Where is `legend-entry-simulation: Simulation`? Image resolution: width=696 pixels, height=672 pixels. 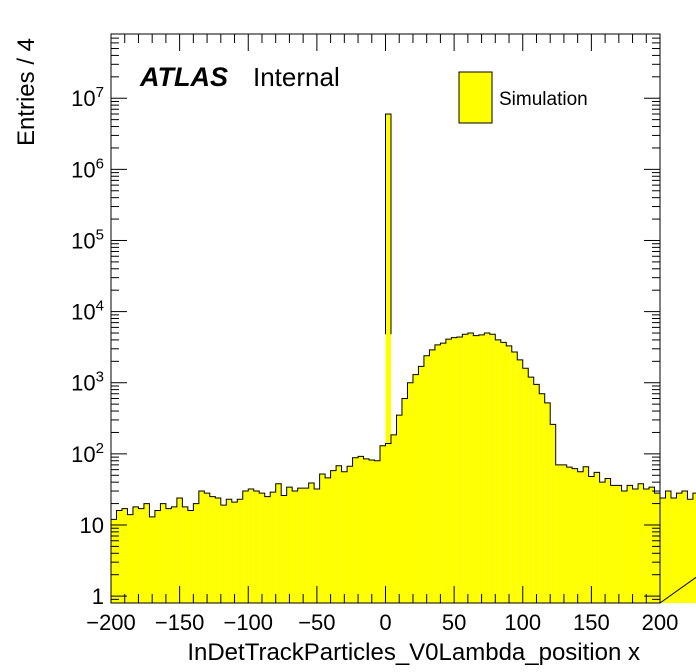
legend-entry-simulation: Simulation is located at coordinates (543, 99).